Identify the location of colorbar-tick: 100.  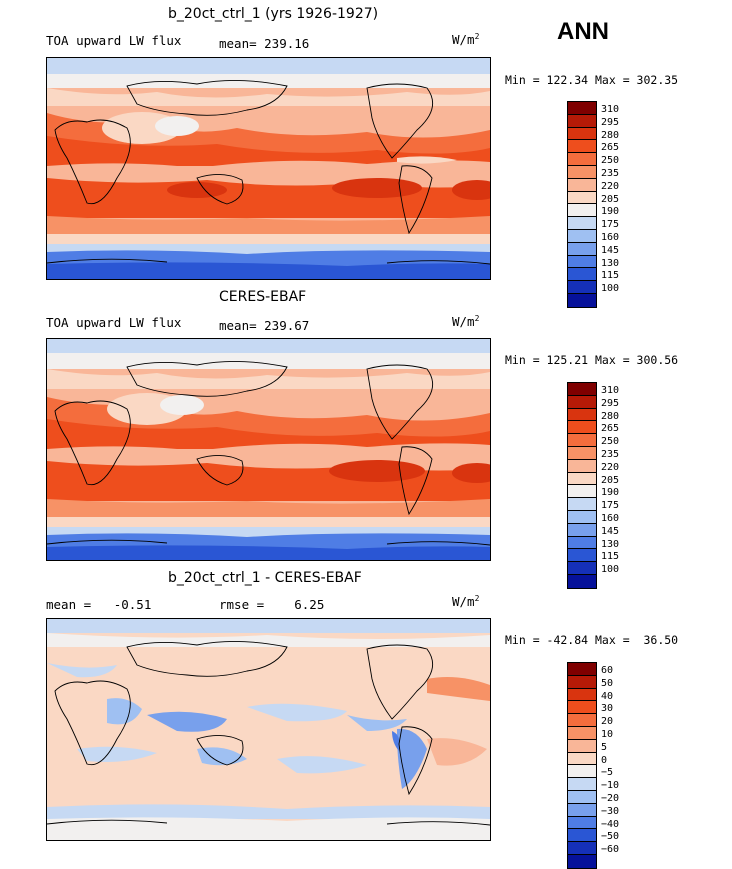
(610, 570).